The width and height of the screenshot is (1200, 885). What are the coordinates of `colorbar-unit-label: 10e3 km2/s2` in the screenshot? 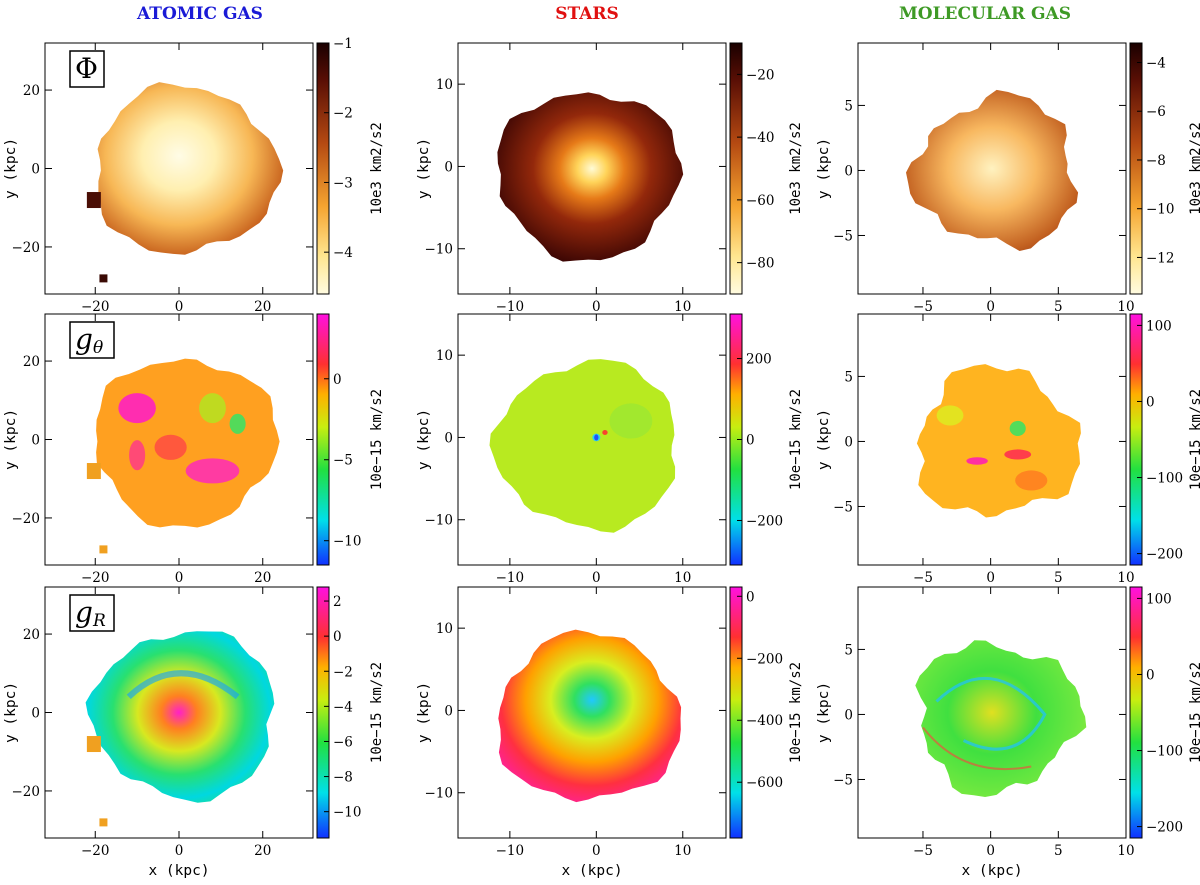 It's located at (1194, 168).